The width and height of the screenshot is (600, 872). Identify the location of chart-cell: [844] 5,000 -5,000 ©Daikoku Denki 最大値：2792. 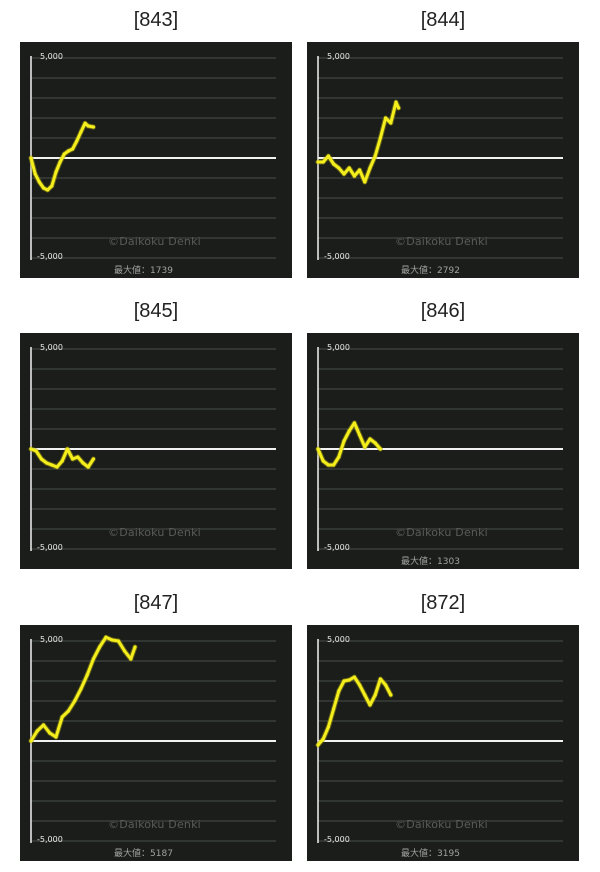
(443, 139).